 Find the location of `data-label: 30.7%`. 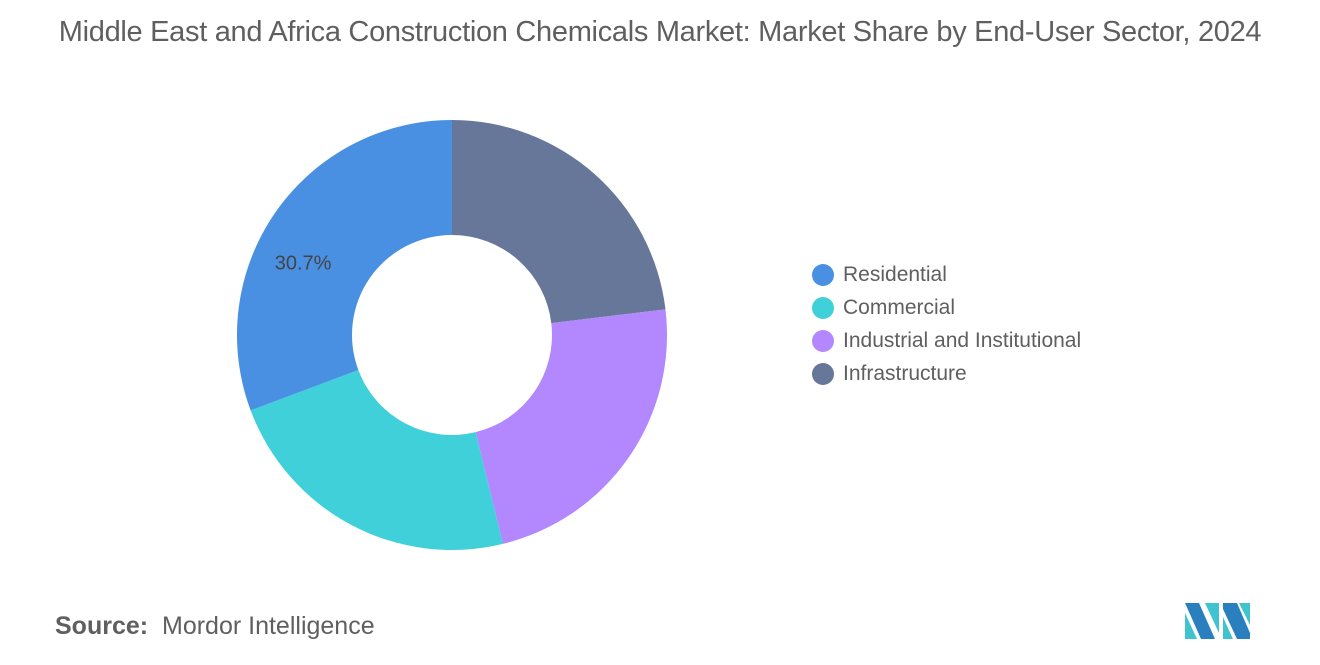

data-label: 30.7% is located at coordinates (303, 264).